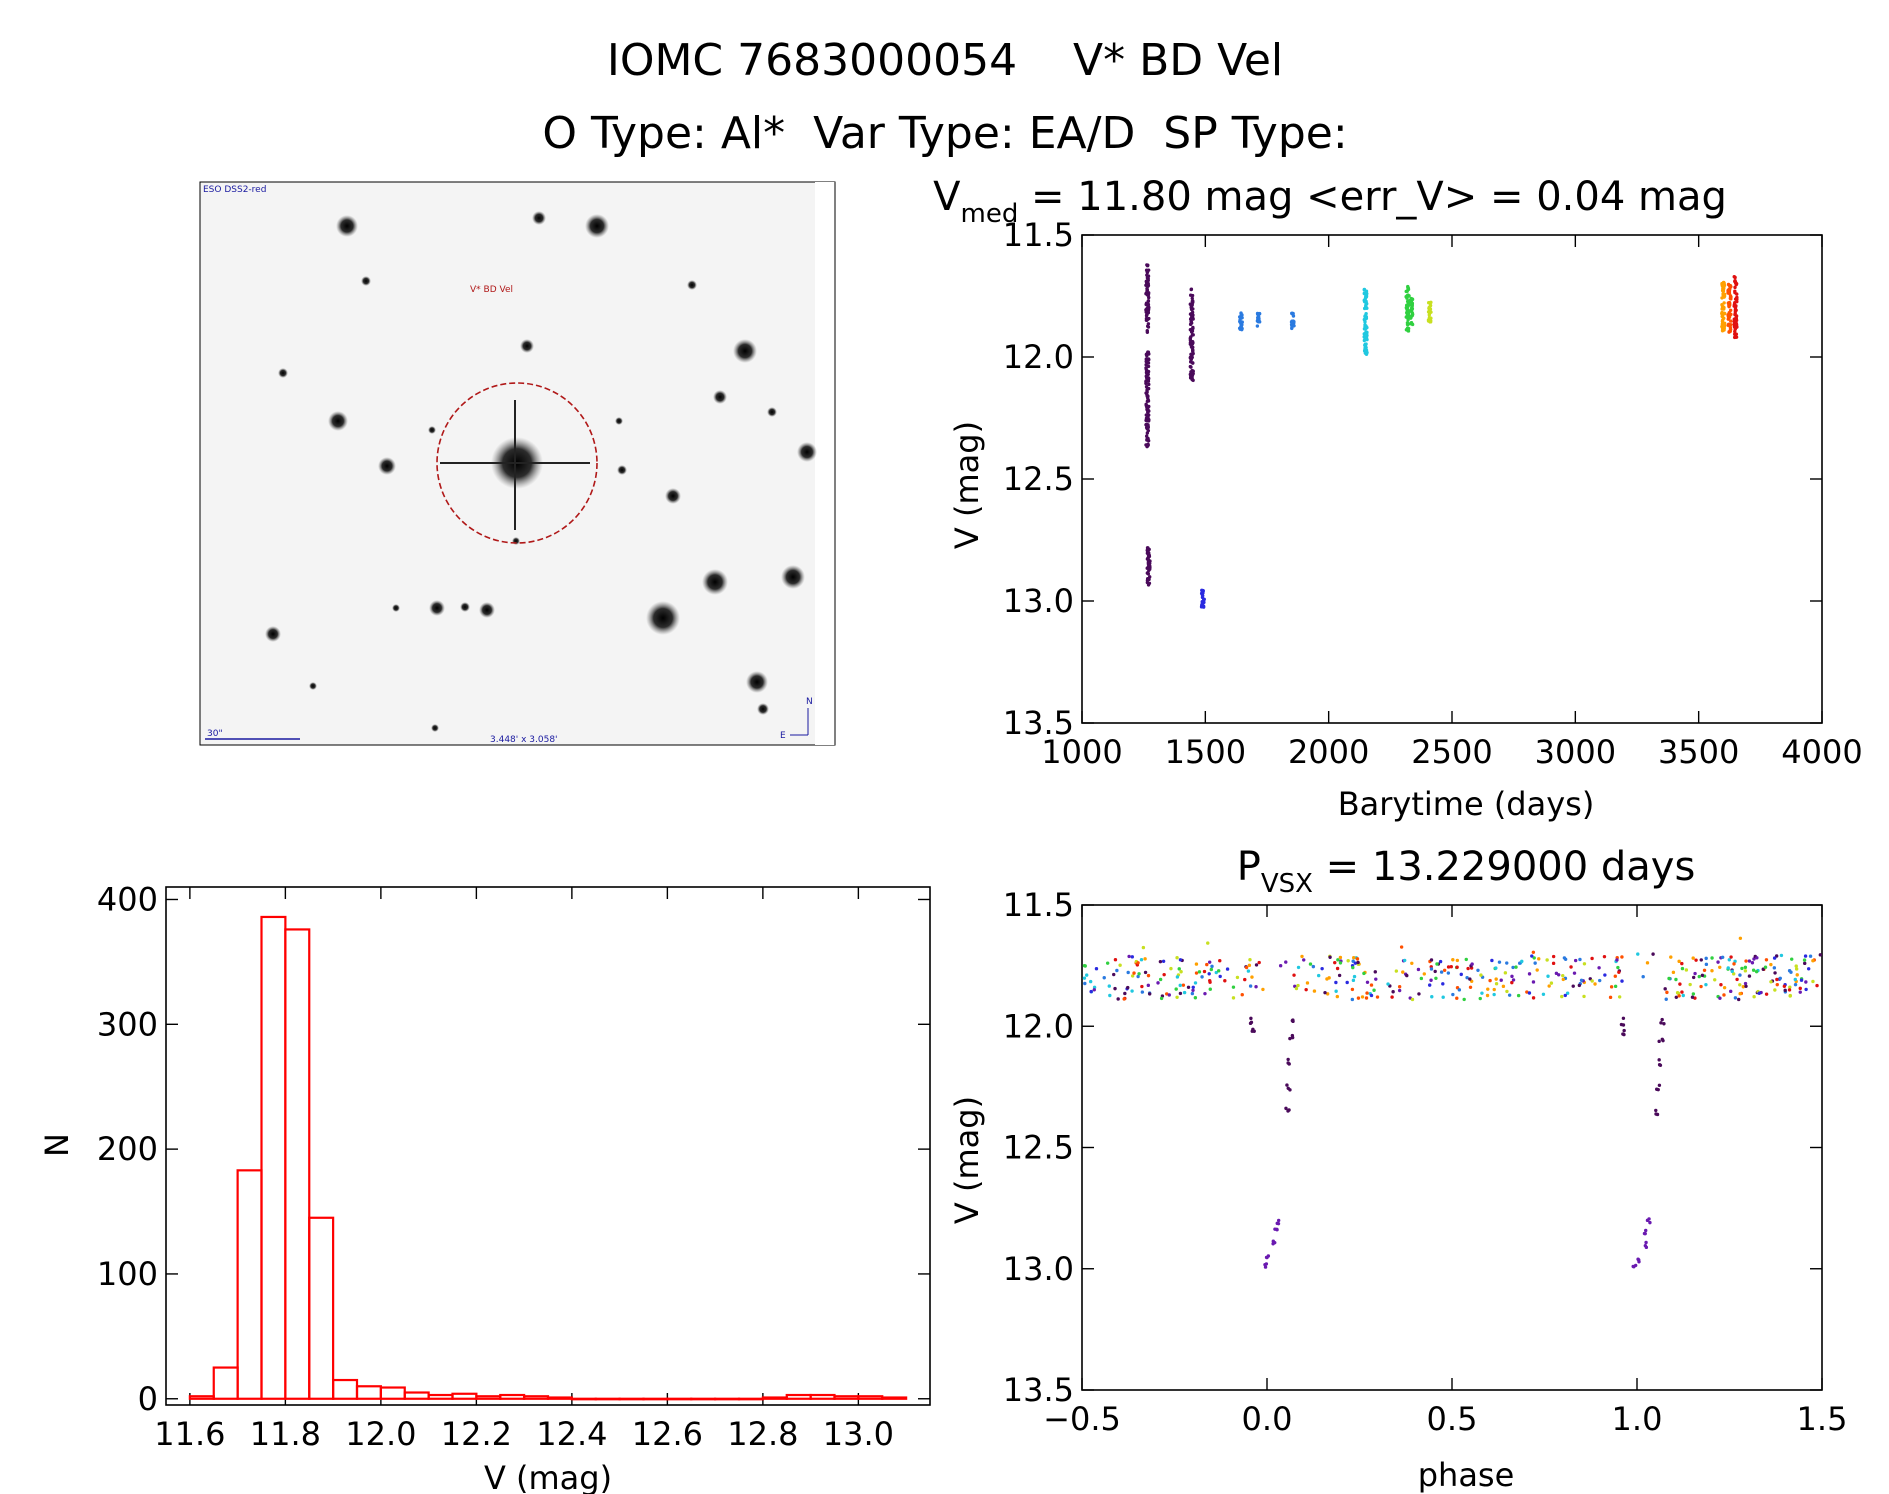 This screenshot has height=1494, width=1889. What do you see at coordinates (1466, 1475) in the screenshot?
I see `phase-xlabel: phase` at bounding box center [1466, 1475].